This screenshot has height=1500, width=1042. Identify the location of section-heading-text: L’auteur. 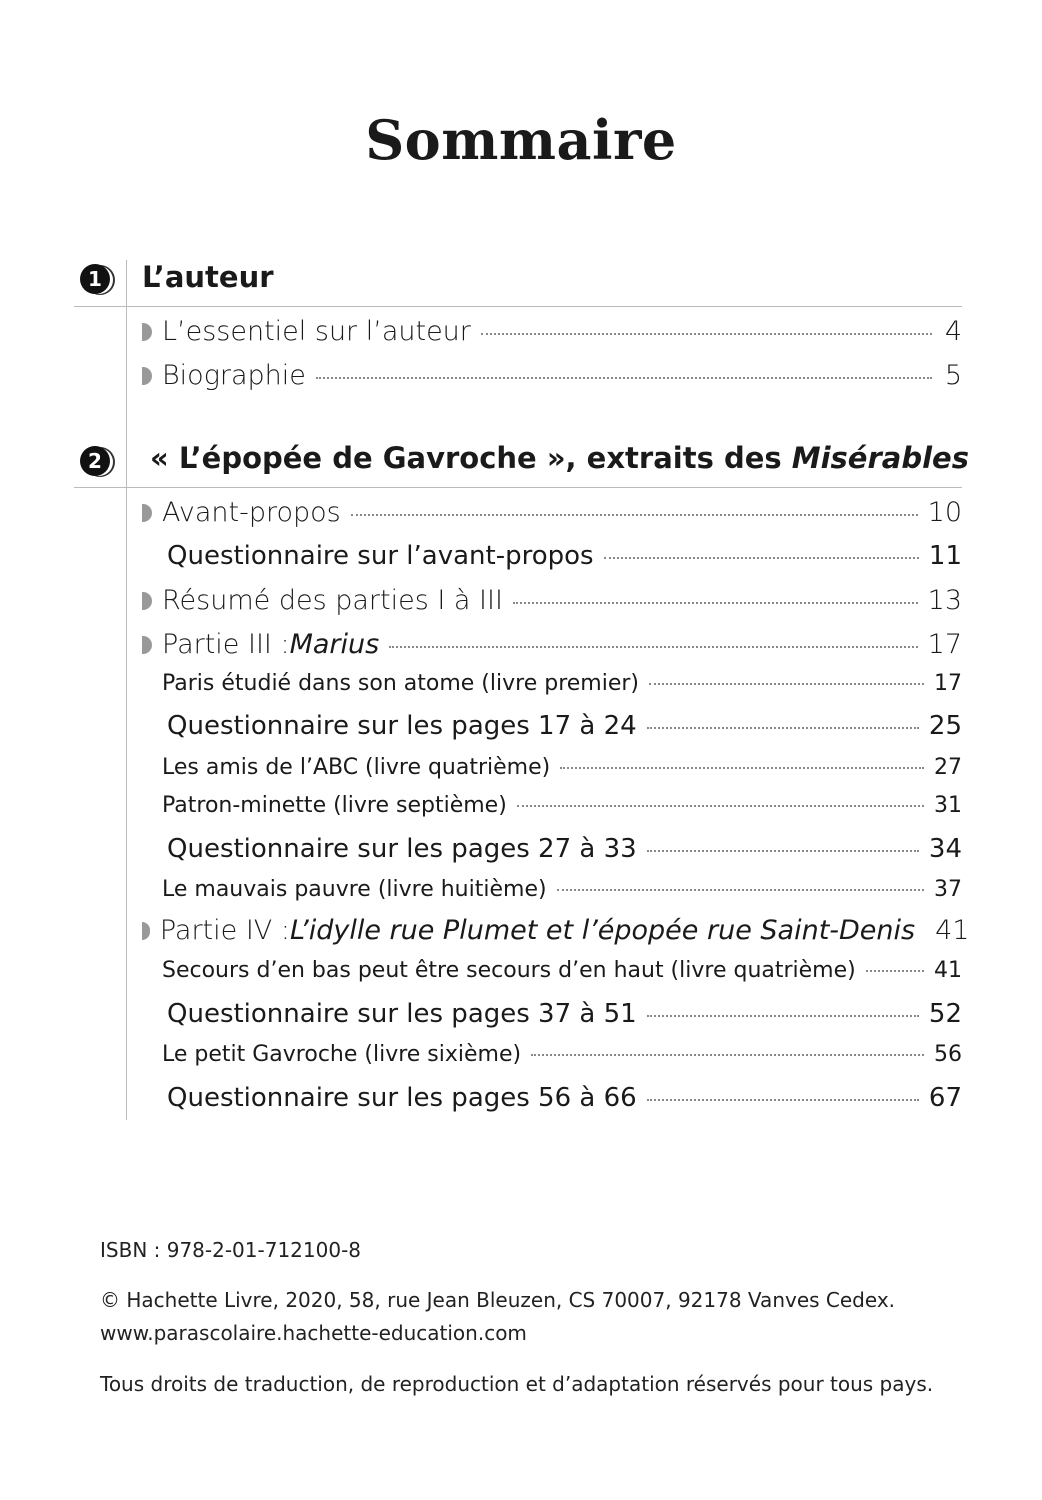
(208, 277).